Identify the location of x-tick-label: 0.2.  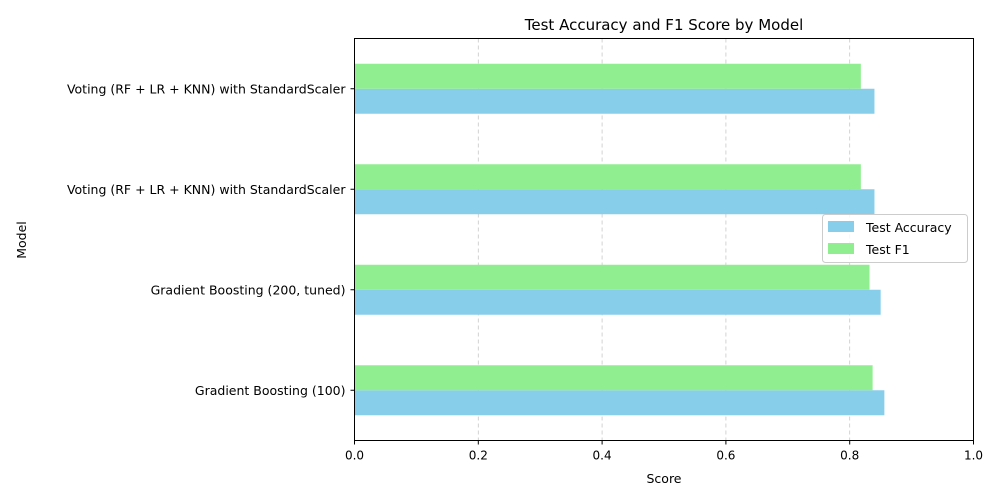
(478, 456).